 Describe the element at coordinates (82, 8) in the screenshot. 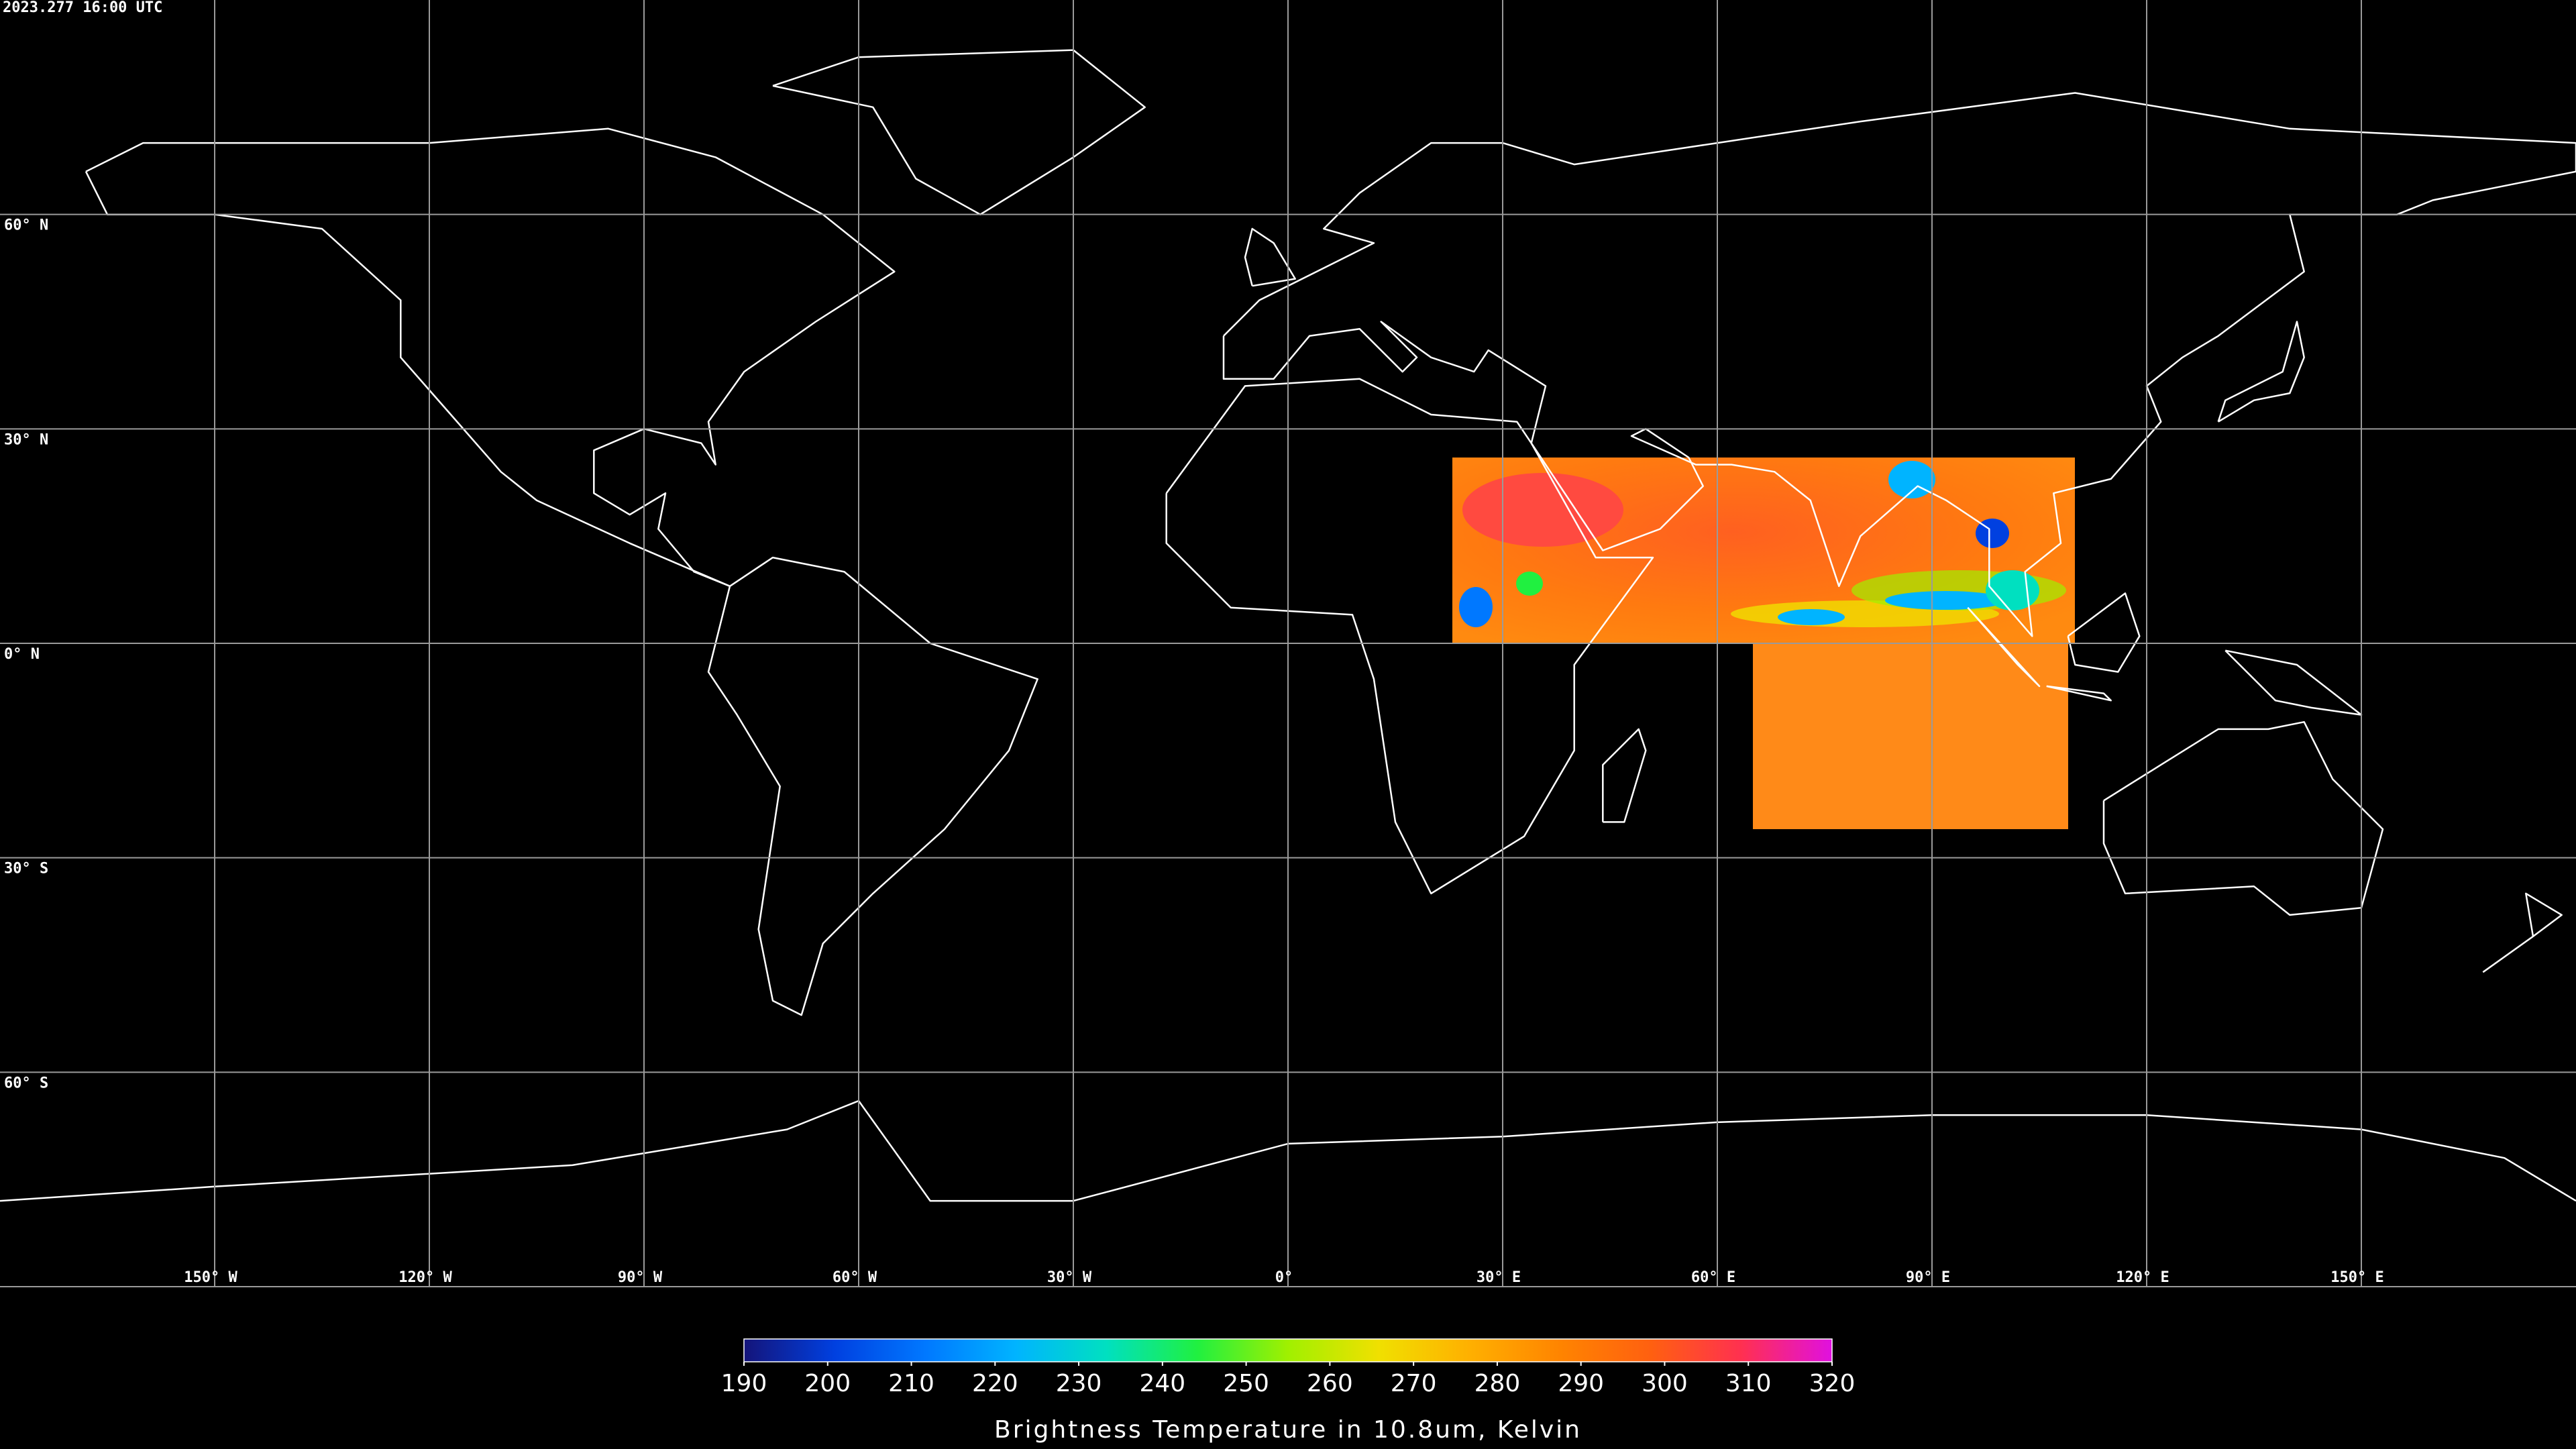

I see `timestamp: 2023.277 16:00 UTC` at that location.